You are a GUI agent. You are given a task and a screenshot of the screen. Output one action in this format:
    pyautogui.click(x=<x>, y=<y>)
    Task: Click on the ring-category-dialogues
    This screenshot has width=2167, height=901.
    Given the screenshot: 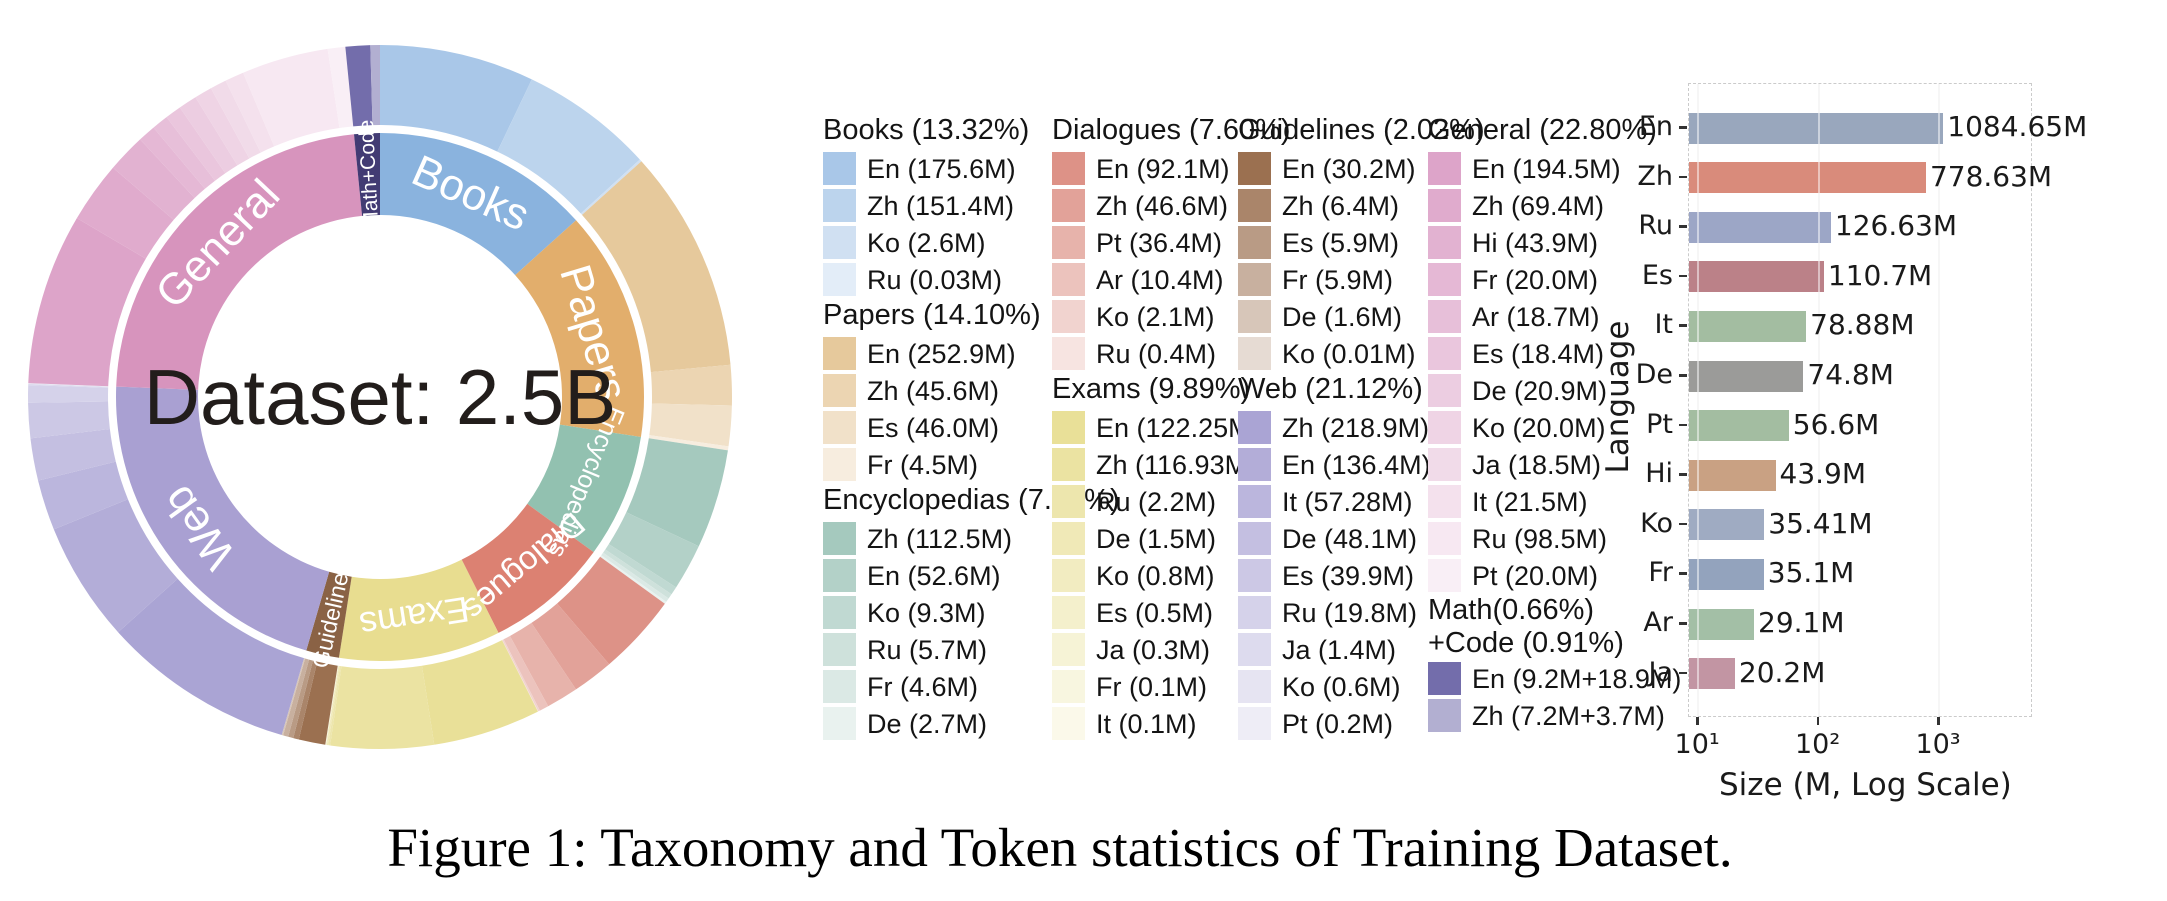 What is the action you would take?
    pyautogui.click(x=527, y=568)
    